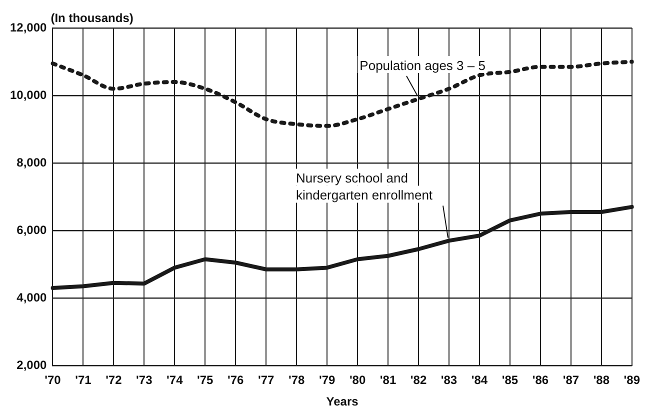 Image resolution: width=648 pixels, height=418 pixels. Describe the element at coordinates (632, 380) in the screenshot. I see `x-tick-label: '89` at that location.